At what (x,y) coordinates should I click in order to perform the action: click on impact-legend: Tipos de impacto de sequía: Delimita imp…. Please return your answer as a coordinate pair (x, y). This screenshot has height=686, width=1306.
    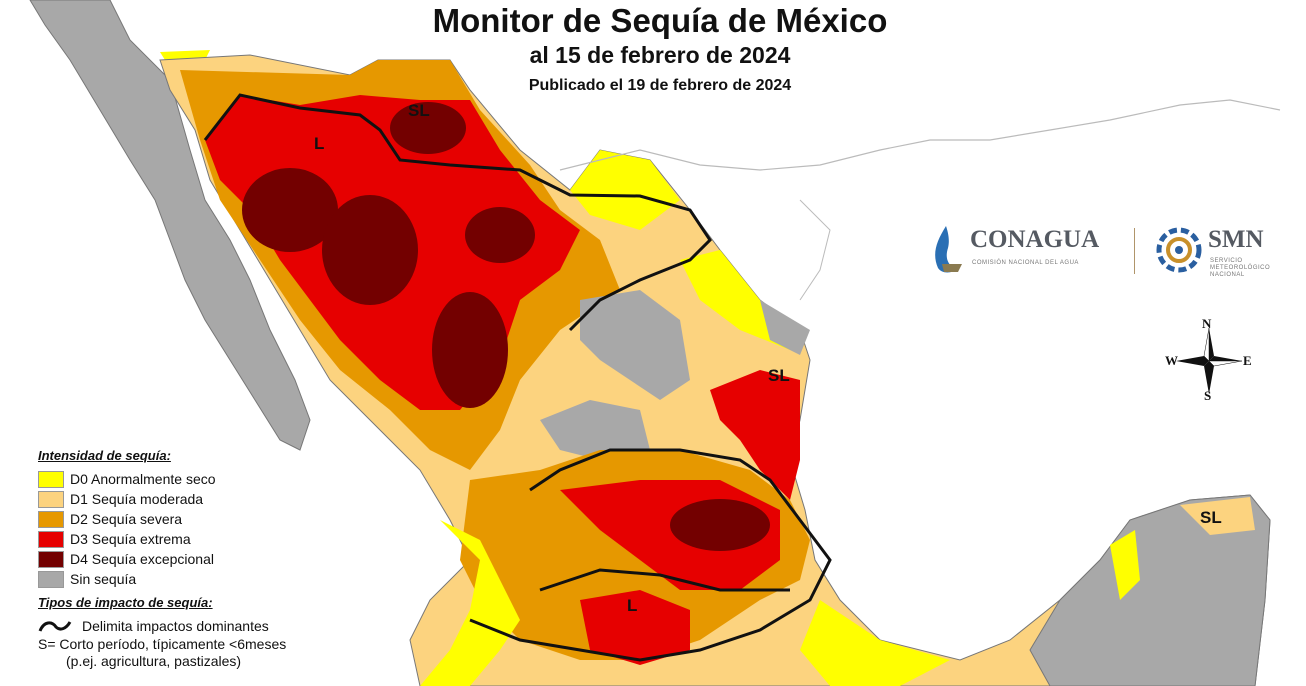
    Looking at the image, I should click on (188, 632).